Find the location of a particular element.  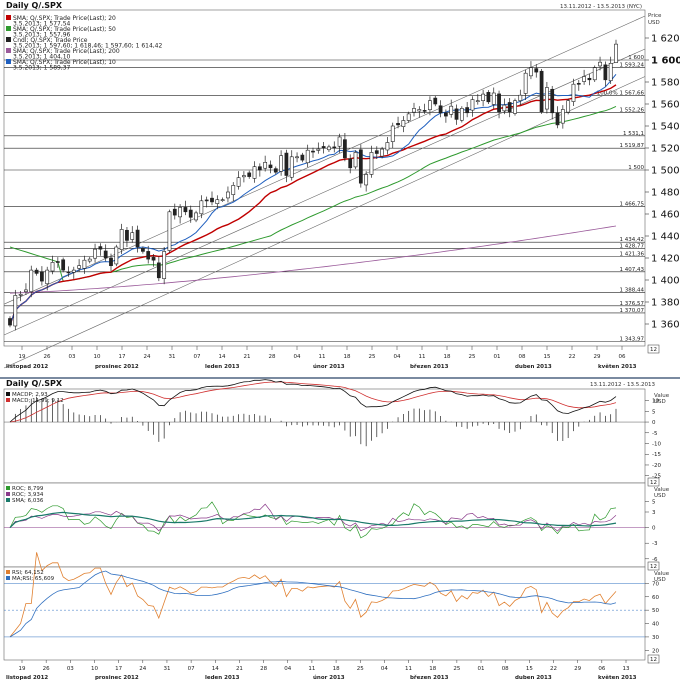

indicator-legend-name: MACDP; 2,93 is located at coordinates (30, 395).